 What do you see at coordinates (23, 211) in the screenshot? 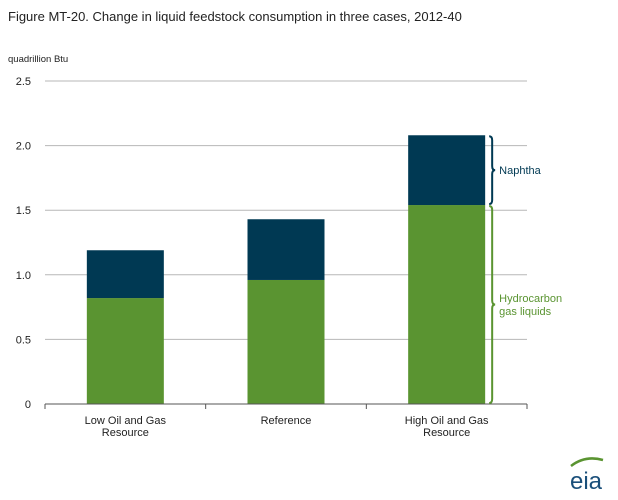
I see `y-tick-label: 1.5` at bounding box center [23, 211].